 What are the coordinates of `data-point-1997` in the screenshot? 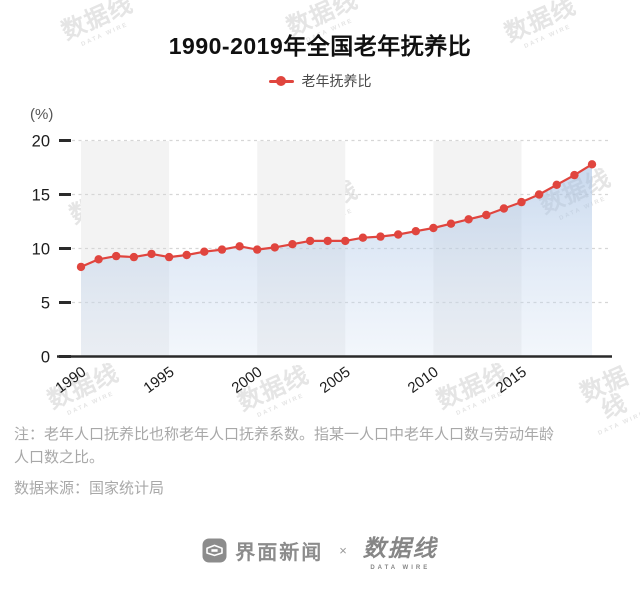 It's located at (204, 251).